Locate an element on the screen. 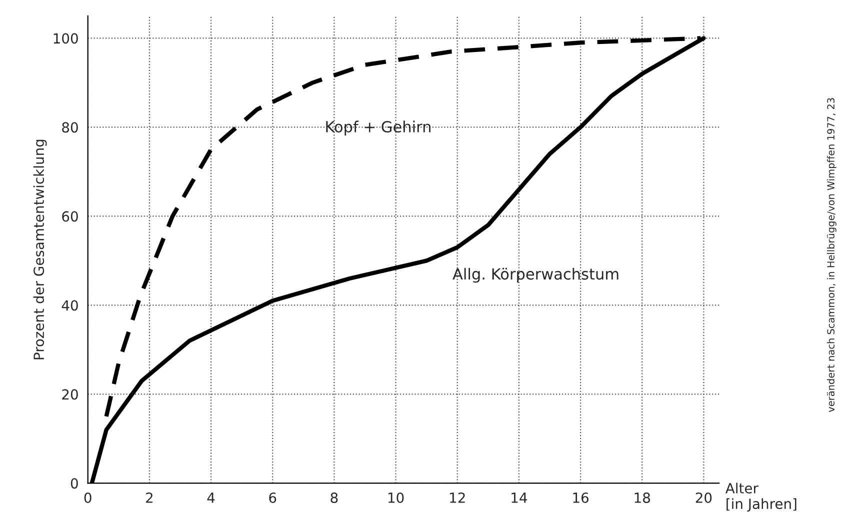 This screenshot has height=531, width=853. x-tick-label: 16 is located at coordinates (580, 497).